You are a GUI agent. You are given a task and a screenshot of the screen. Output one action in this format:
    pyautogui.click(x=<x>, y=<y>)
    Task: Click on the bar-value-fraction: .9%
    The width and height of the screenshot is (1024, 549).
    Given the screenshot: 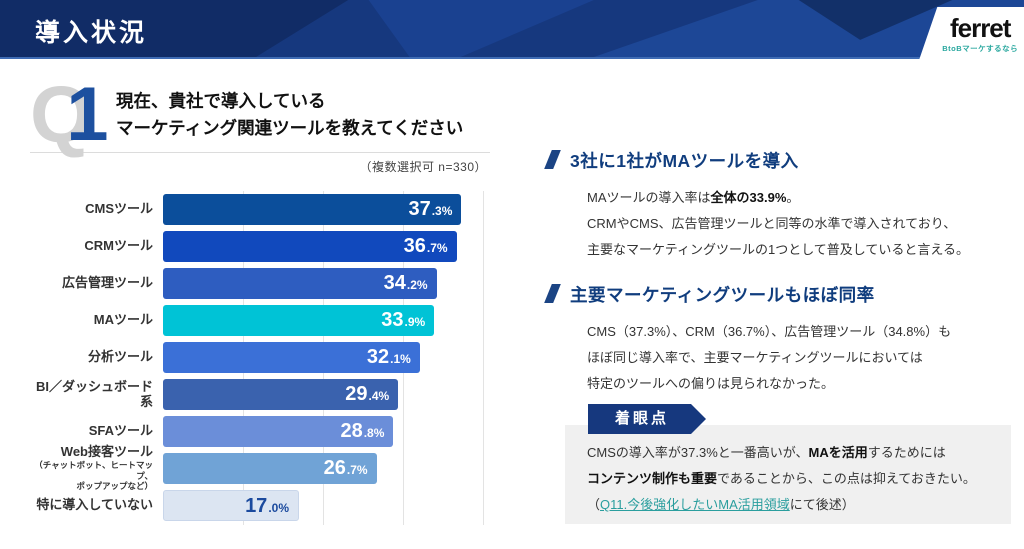 What is the action you would take?
    pyautogui.click(x=415, y=322)
    